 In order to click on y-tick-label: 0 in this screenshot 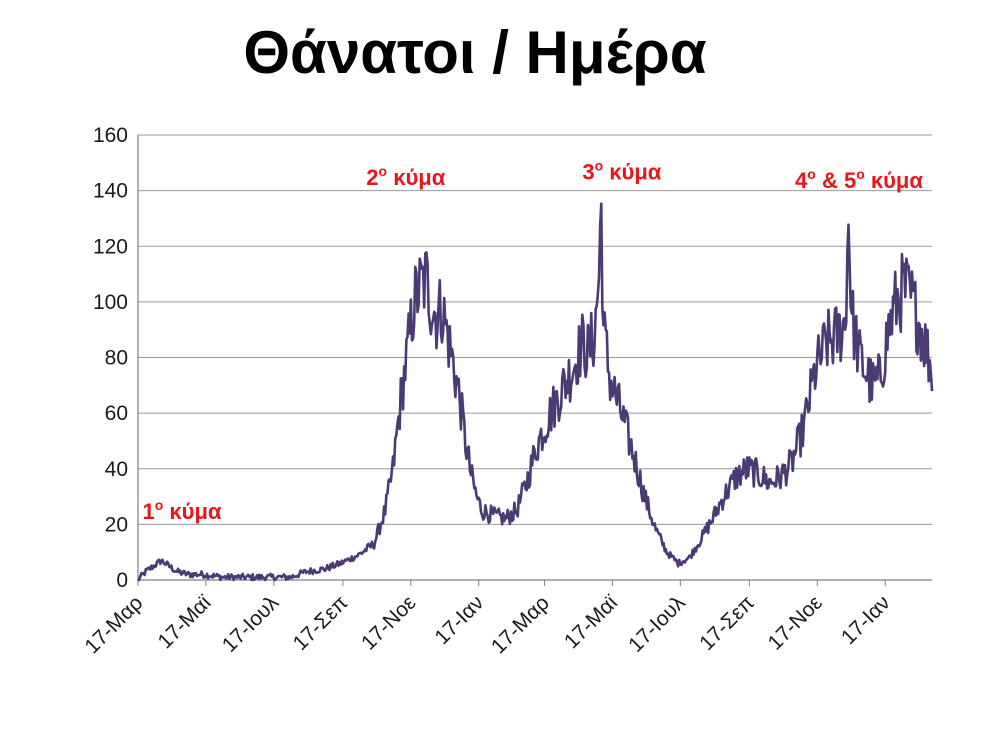, I will do `click(122, 580)`.